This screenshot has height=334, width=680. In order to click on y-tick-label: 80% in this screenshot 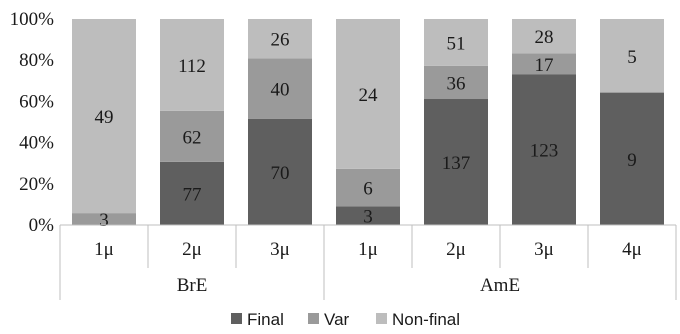, I will do `click(36, 60)`.